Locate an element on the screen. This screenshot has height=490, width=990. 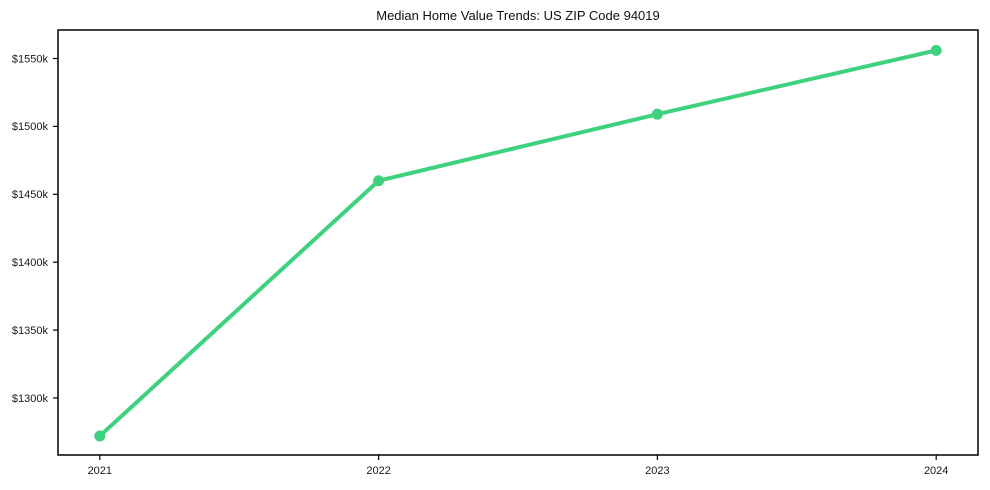
y-tick-label: $1400k is located at coordinates (30, 263).